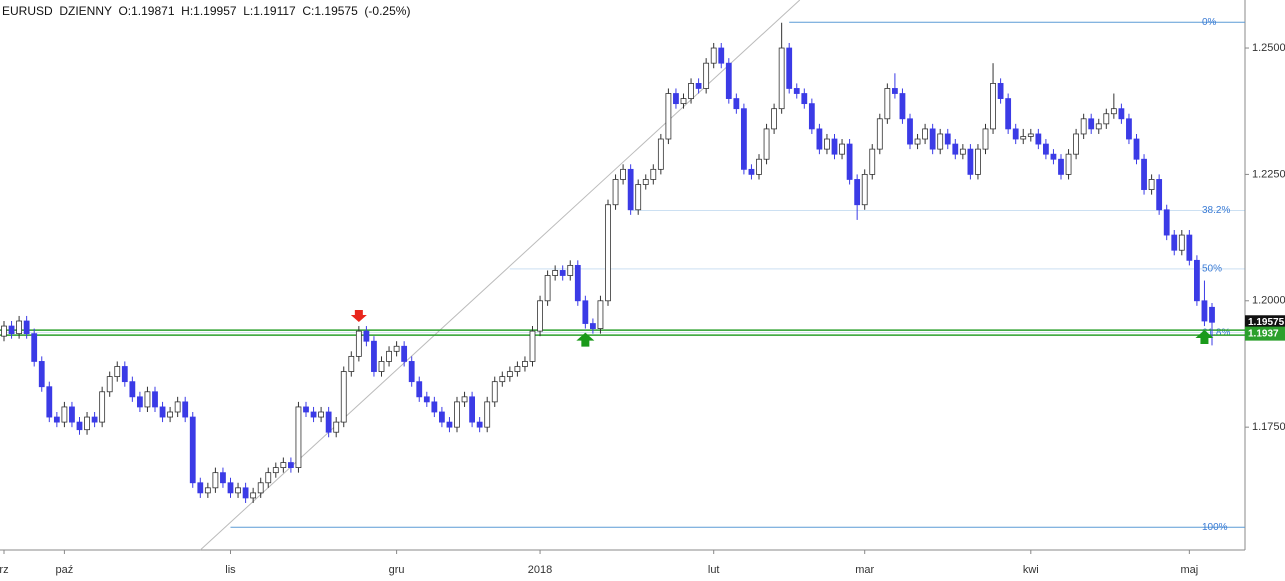  What do you see at coordinates (1268, 174) in the screenshot?
I see `y-tick-label: 1.2250` at bounding box center [1268, 174].